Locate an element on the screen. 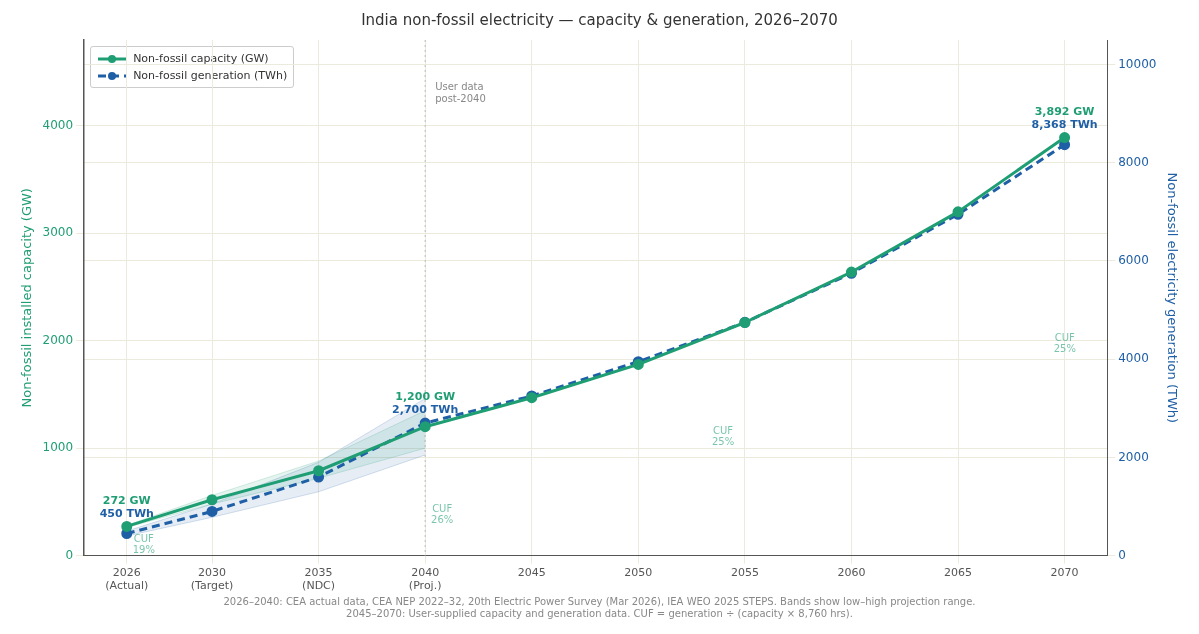  x-tick-label: 2040 (Proj.) is located at coordinates (425, 579).